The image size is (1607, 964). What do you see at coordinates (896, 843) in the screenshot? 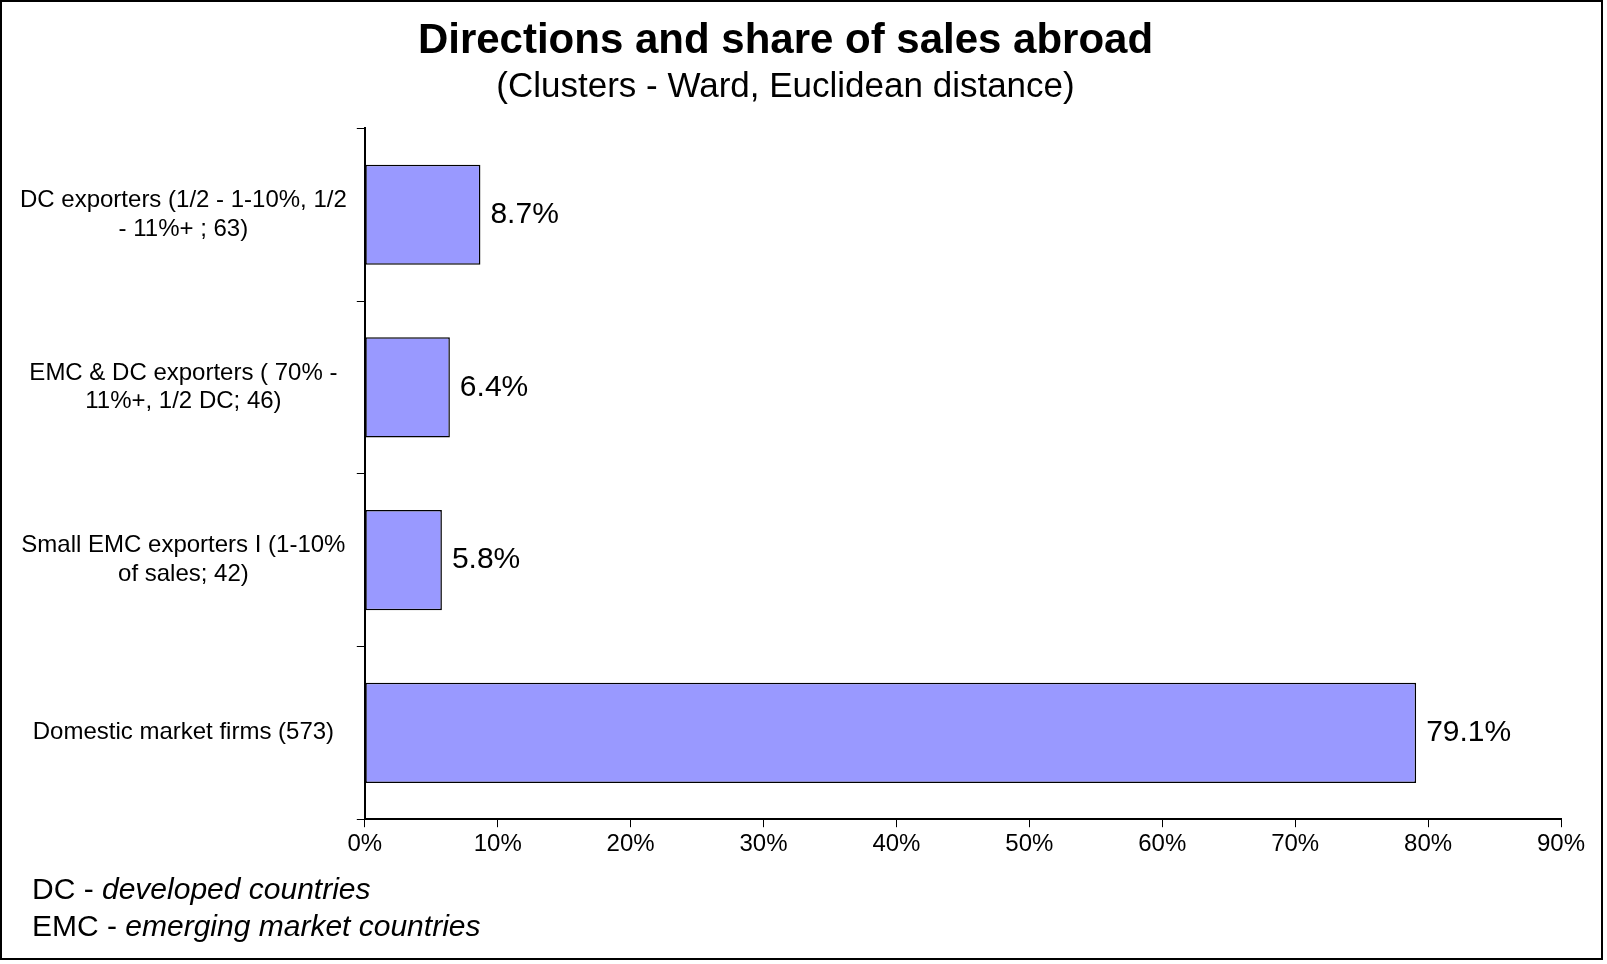
I see `x-tick-label: 40%` at bounding box center [896, 843].